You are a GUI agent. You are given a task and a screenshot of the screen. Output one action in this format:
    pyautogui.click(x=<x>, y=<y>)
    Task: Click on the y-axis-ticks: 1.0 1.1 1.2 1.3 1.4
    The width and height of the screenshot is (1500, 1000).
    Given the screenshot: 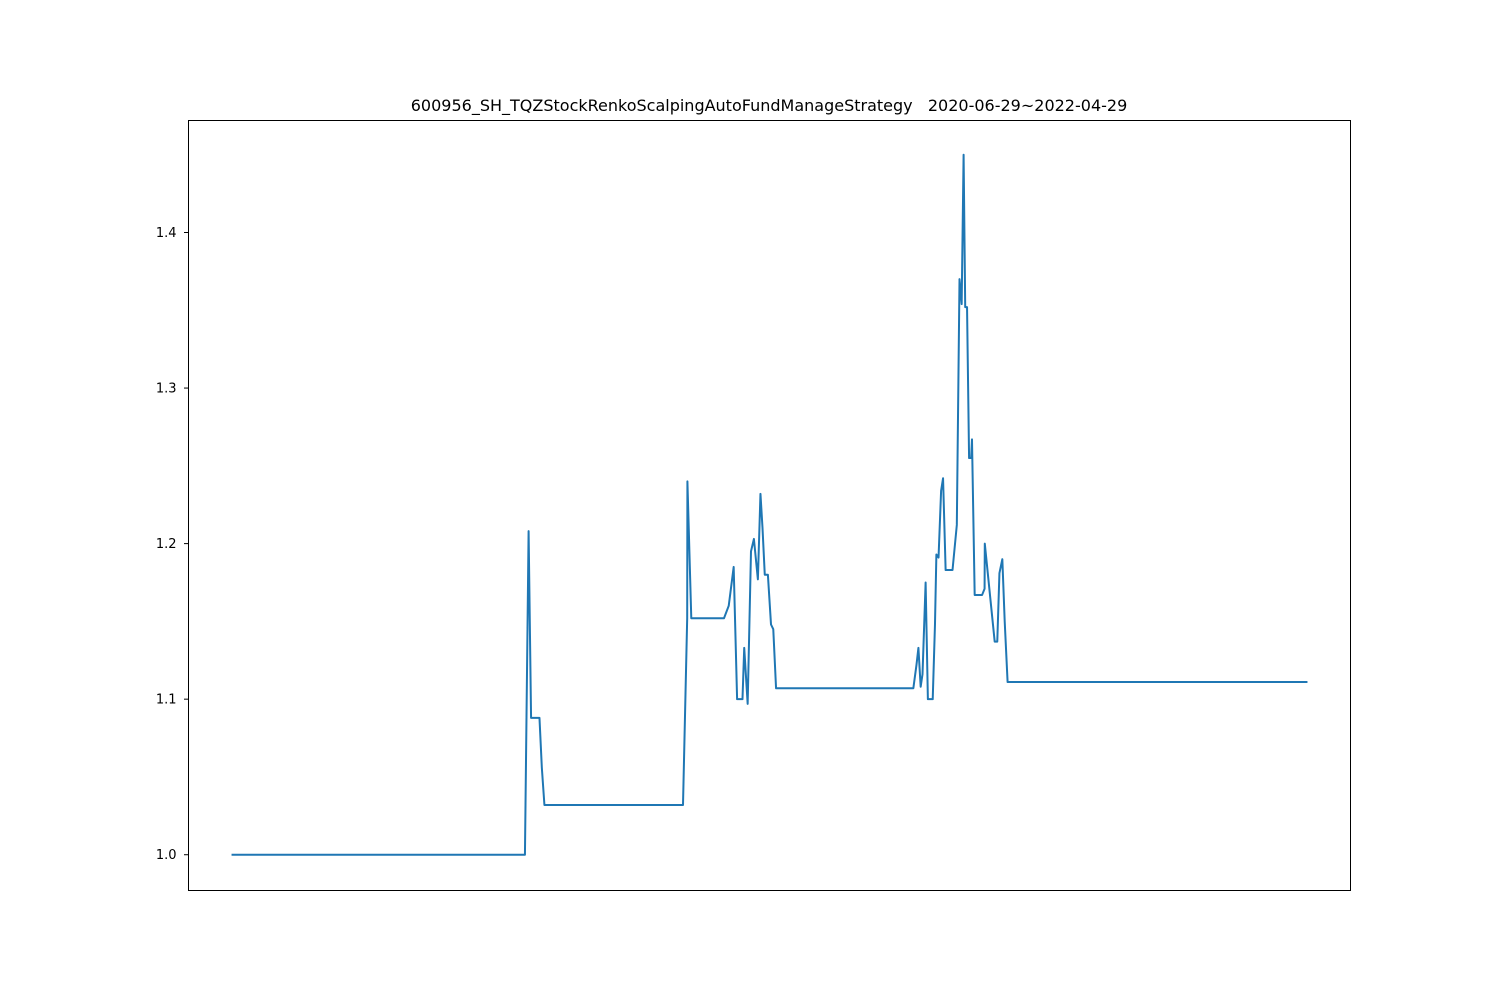 What is the action you would take?
    pyautogui.click(x=172, y=544)
    